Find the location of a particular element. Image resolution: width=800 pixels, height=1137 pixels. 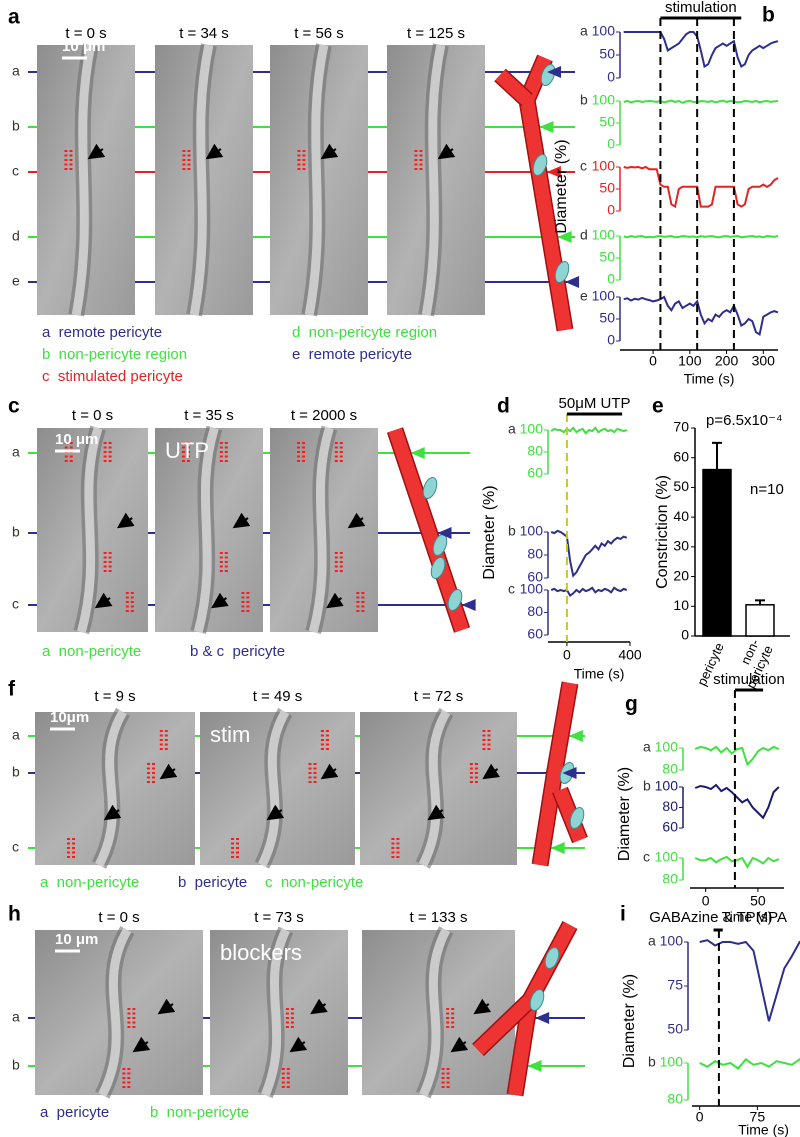

annotation: n=10 is located at coordinates (767, 489).